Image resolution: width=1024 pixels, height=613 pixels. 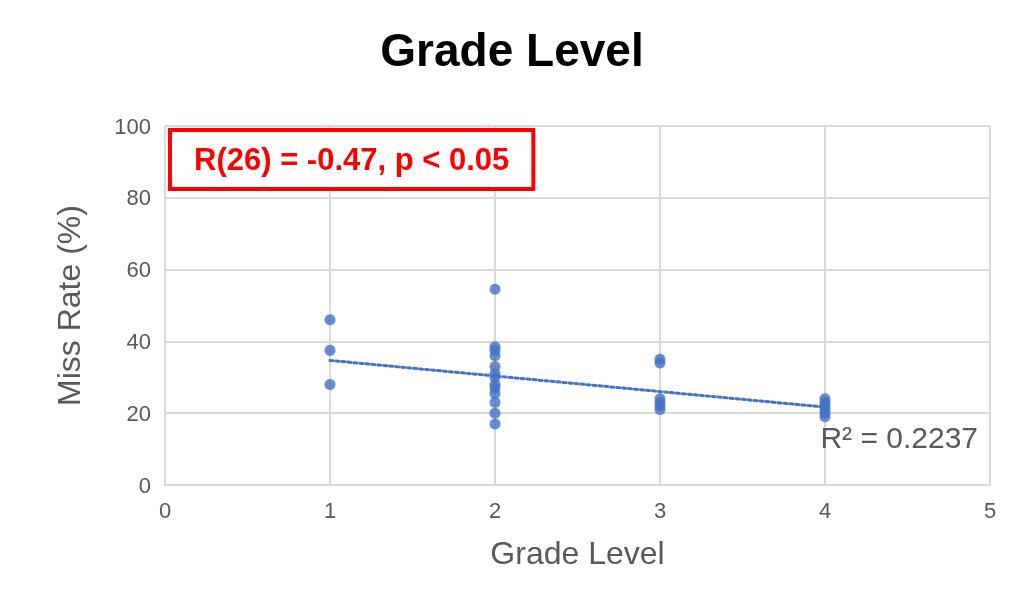 What do you see at coordinates (138, 413) in the screenshot?
I see `y-tick-label: 20` at bounding box center [138, 413].